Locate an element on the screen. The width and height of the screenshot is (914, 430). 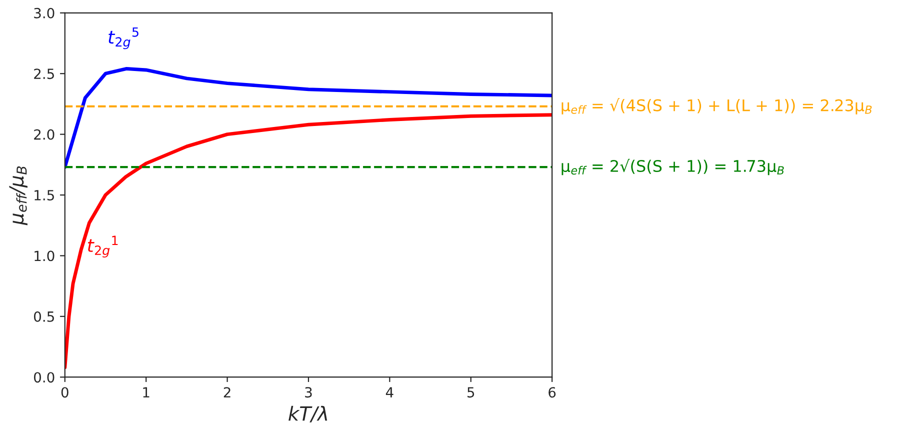
x-tick-label: 4 is located at coordinates (390, 392).